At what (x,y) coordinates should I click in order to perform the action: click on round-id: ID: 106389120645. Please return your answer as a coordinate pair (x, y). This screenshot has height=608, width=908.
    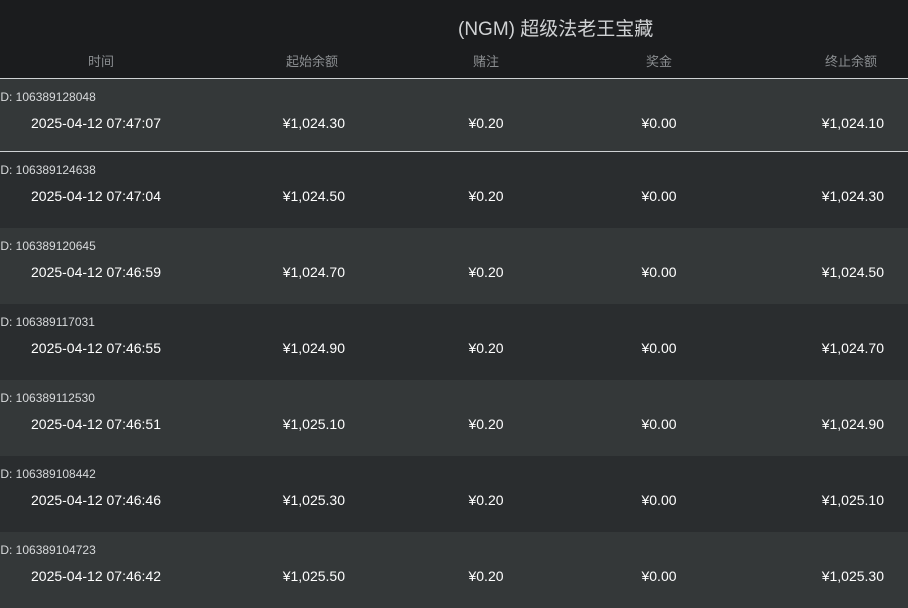
    Looking at the image, I should click on (48, 246).